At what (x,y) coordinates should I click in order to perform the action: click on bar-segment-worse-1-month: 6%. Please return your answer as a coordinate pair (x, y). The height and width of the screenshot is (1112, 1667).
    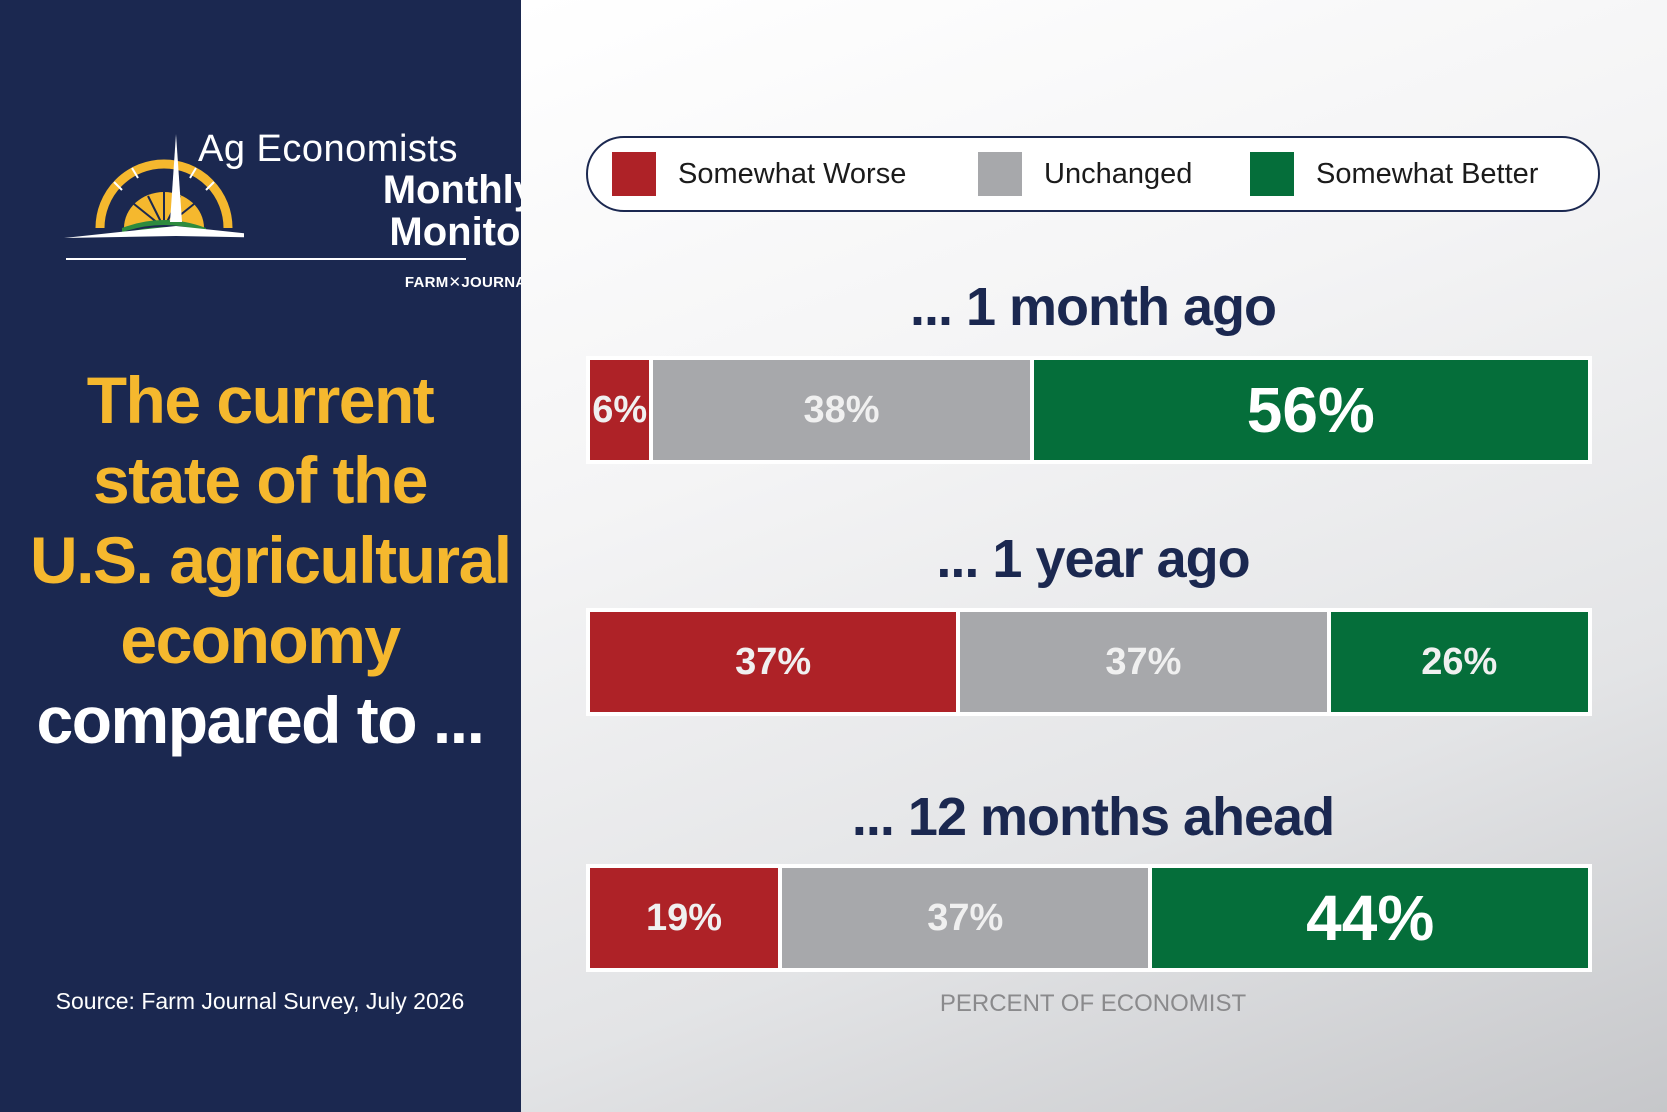
    Looking at the image, I should click on (620, 410).